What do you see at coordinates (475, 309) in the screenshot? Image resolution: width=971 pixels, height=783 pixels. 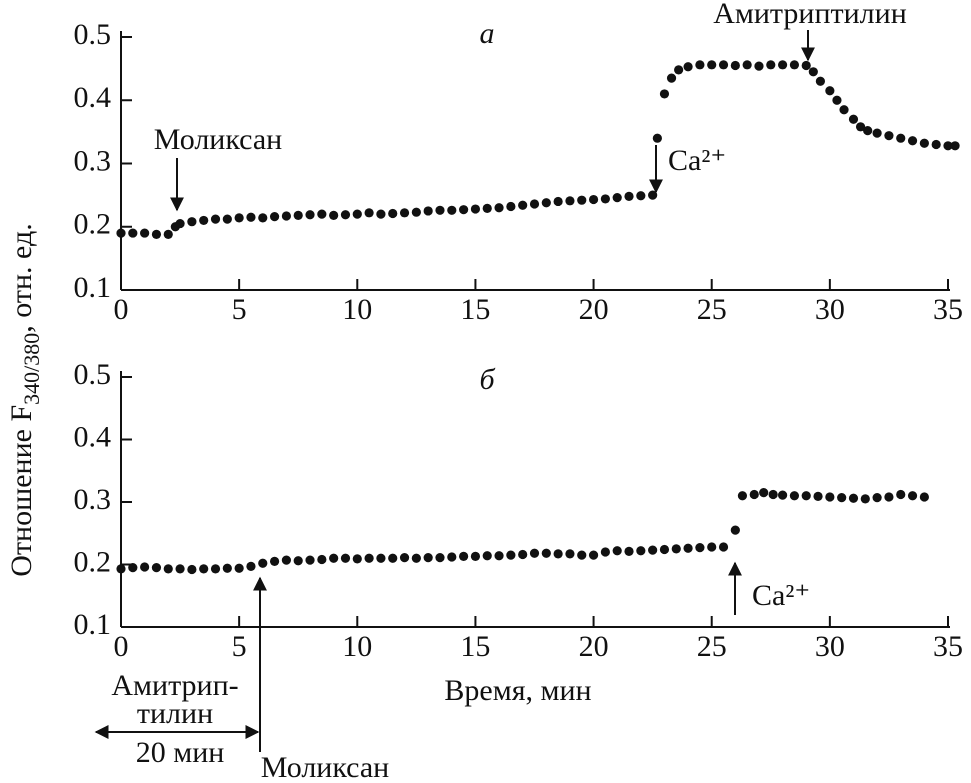 I see `x-tick-label: 15` at bounding box center [475, 309].